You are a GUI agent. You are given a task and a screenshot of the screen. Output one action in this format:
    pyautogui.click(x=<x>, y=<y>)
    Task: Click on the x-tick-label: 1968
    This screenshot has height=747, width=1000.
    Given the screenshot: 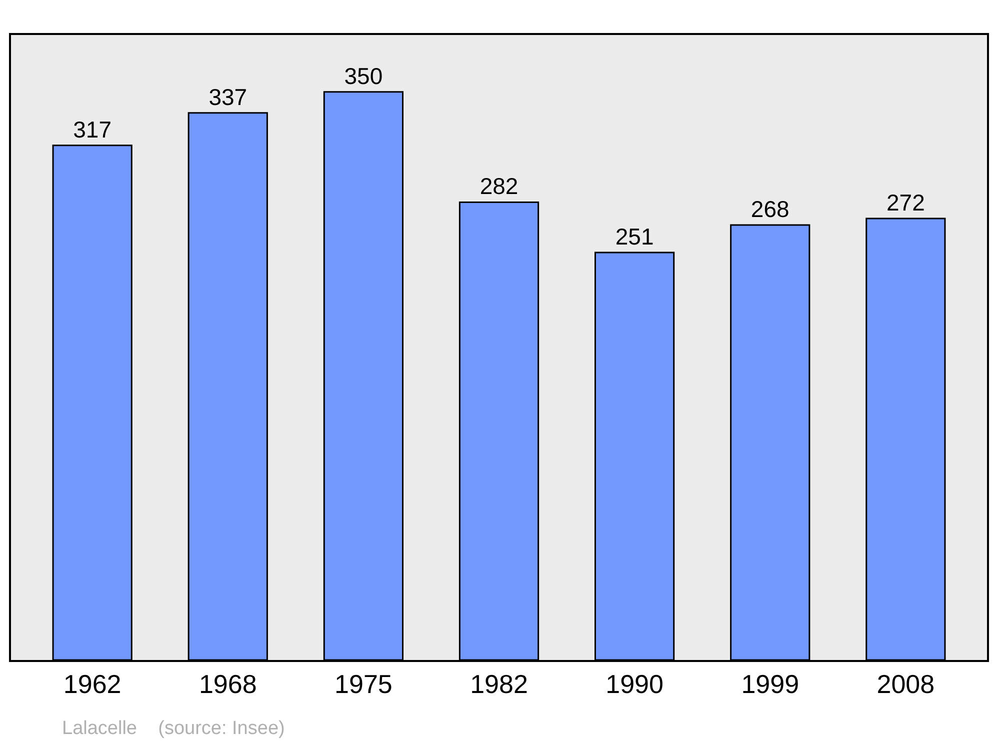 What is the action you would take?
    pyautogui.click(x=227, y=684)
    